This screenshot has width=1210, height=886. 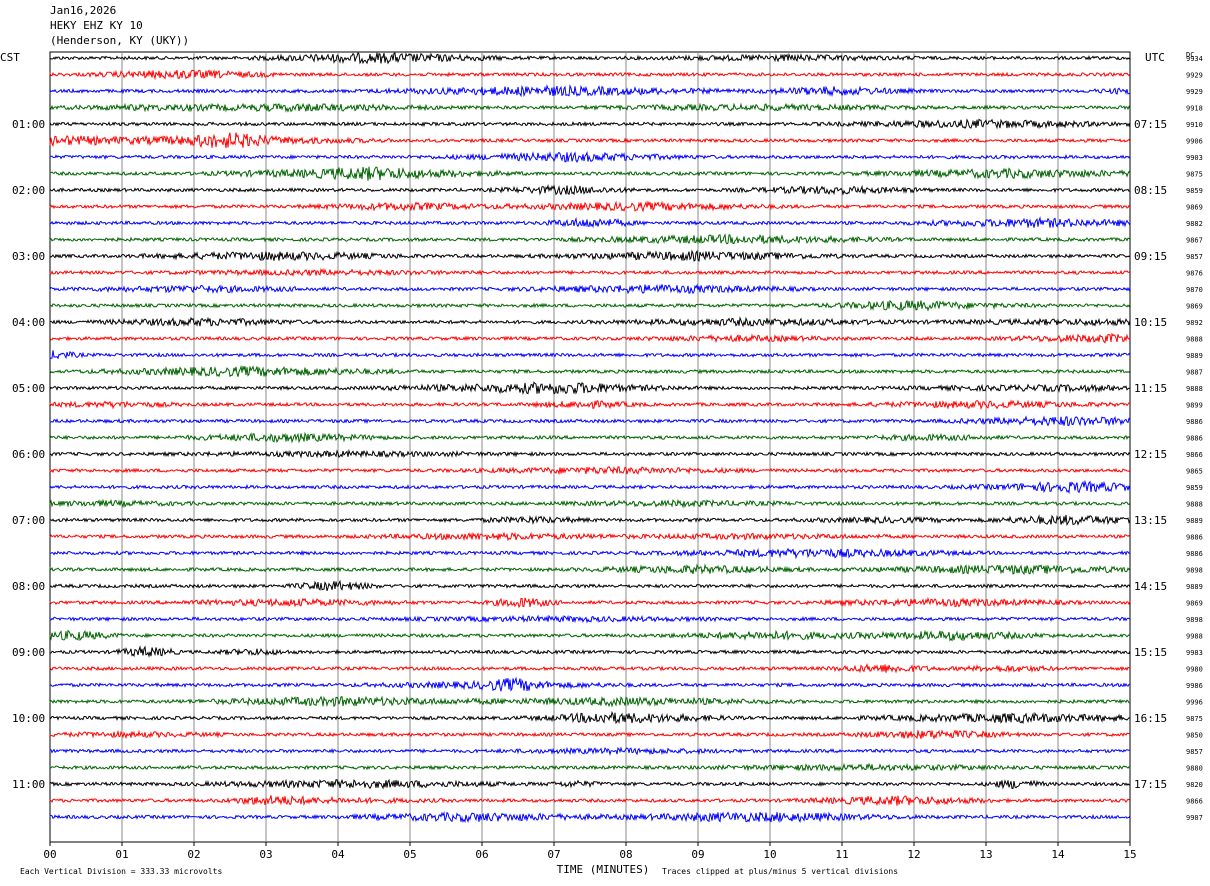 I want to click on x-tick-label: 02, so click(x=193, y=854).